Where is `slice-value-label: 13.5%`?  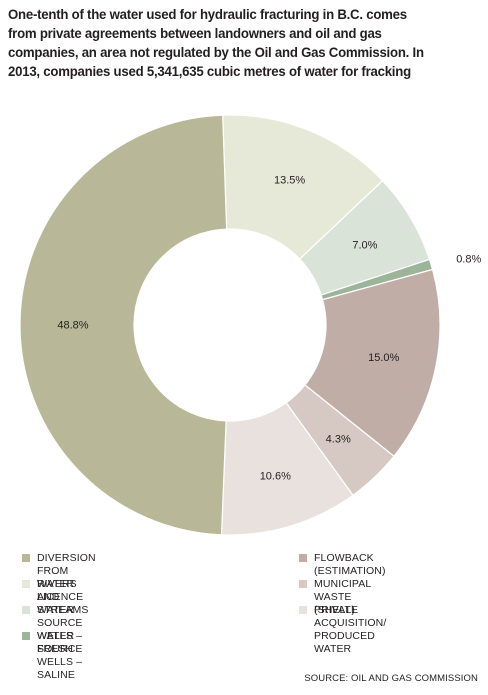
slice-value-label: 13.5% is located at coordinates (289, 181).